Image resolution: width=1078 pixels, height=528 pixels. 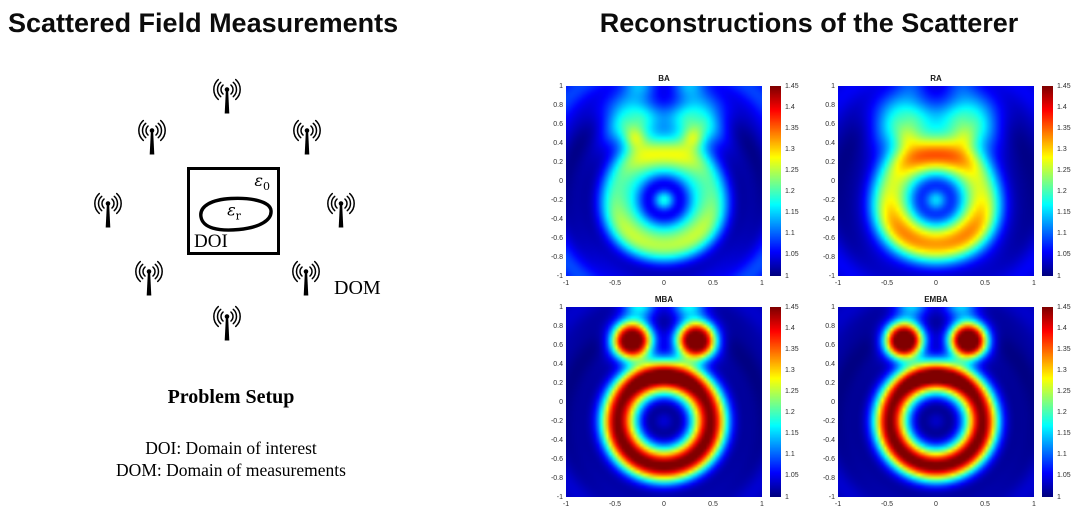 I want to click on doi-label: DOI, so click(x=211, y=241).